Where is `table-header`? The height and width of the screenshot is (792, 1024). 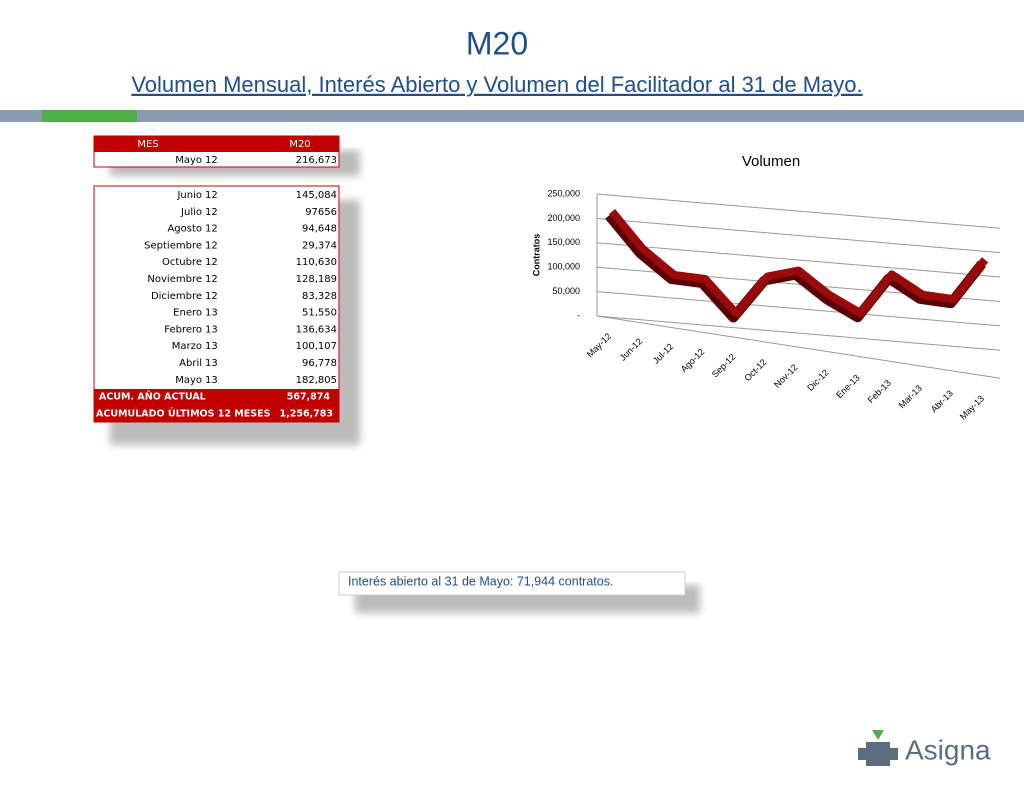
table-header is located at coordinates (216, 144).